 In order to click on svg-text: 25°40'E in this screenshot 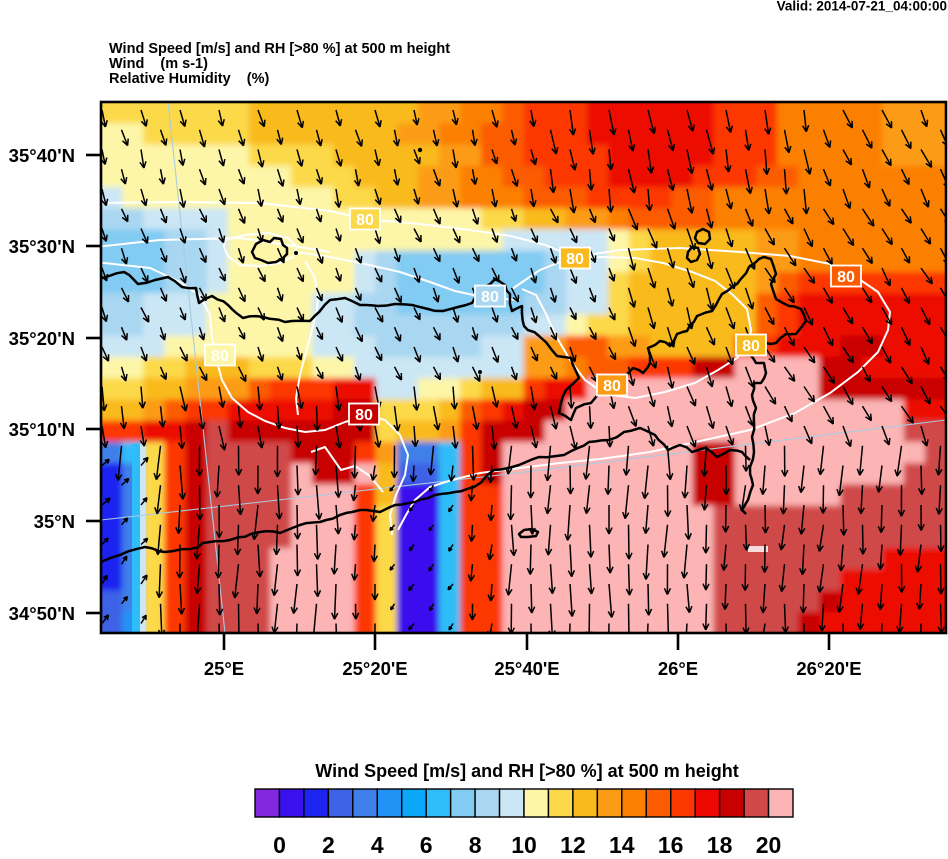, I will do `click(526, 668)`.